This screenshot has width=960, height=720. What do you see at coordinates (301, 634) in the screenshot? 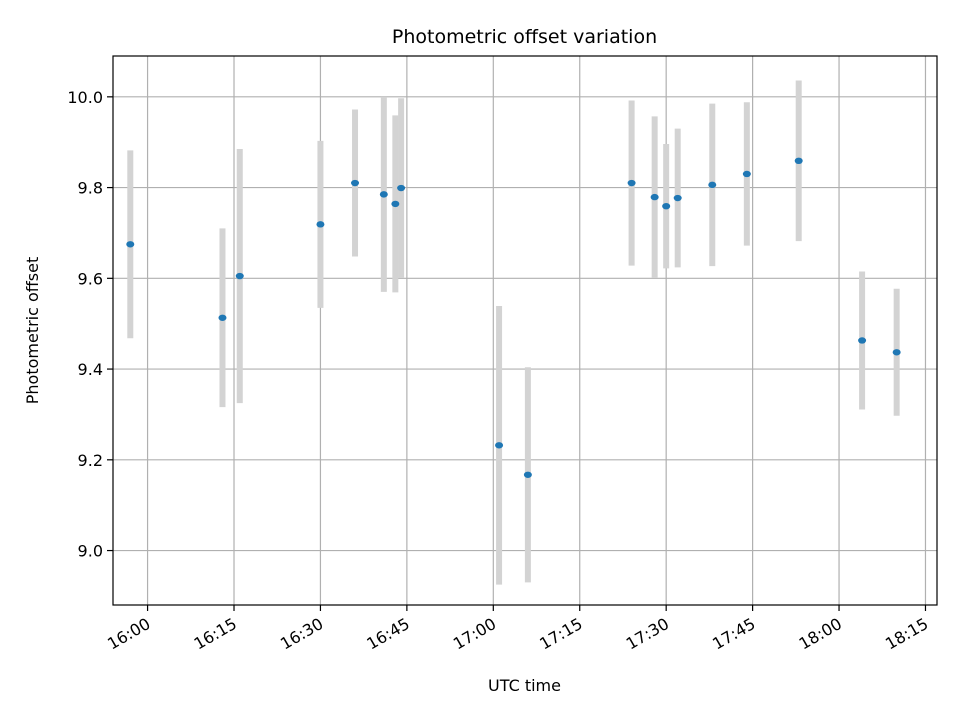
I see `x-tick-label: 16:30` at bounding box center [301, 634].